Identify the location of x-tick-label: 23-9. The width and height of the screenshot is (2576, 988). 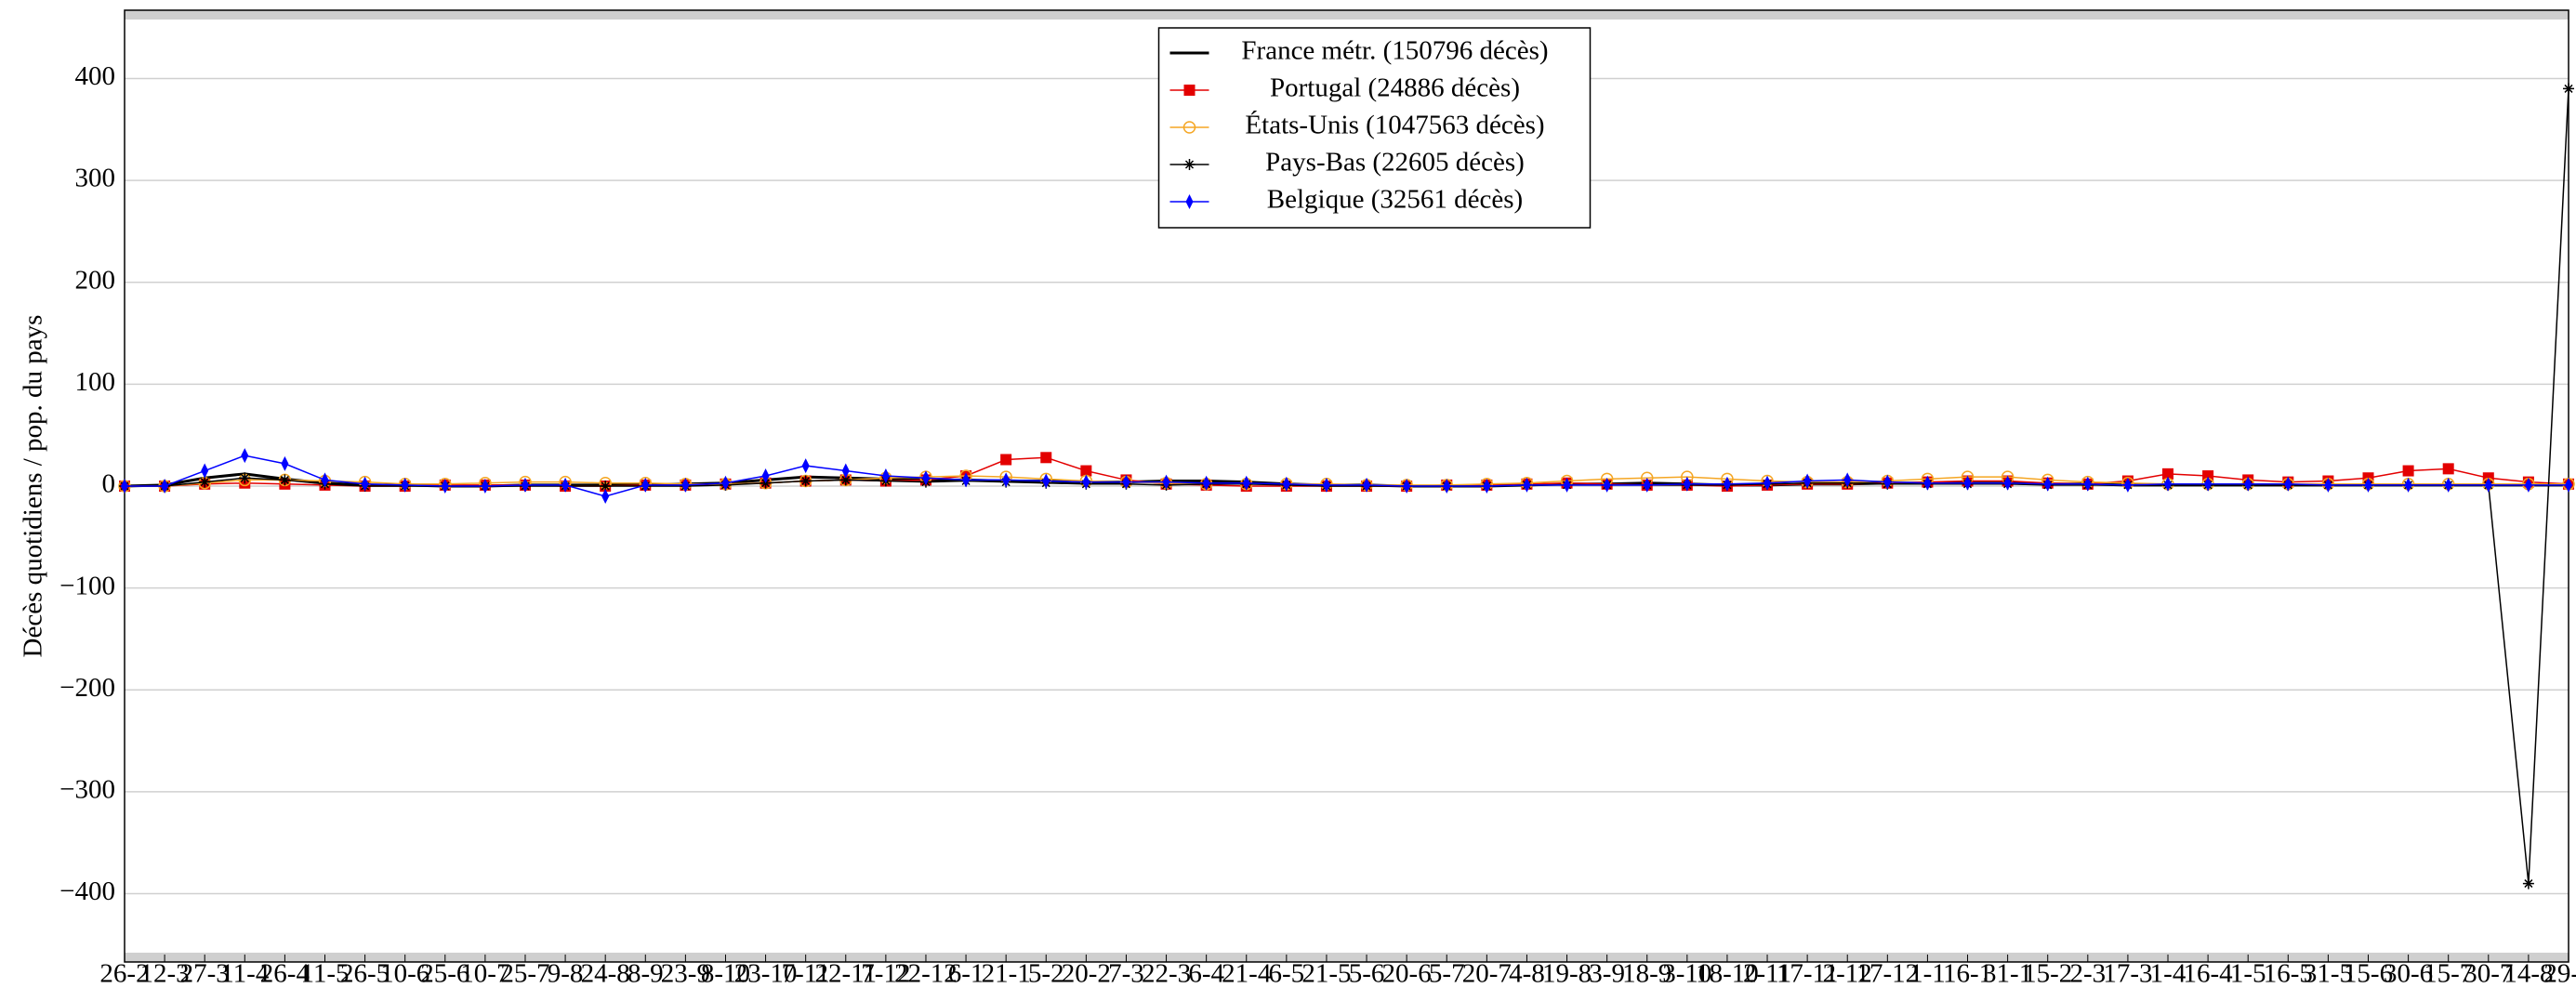
(685, 974).